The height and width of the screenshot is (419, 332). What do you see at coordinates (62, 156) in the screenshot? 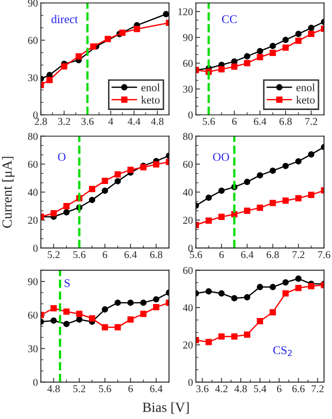
I see `annotation: O` at bounding box center [62, 156].